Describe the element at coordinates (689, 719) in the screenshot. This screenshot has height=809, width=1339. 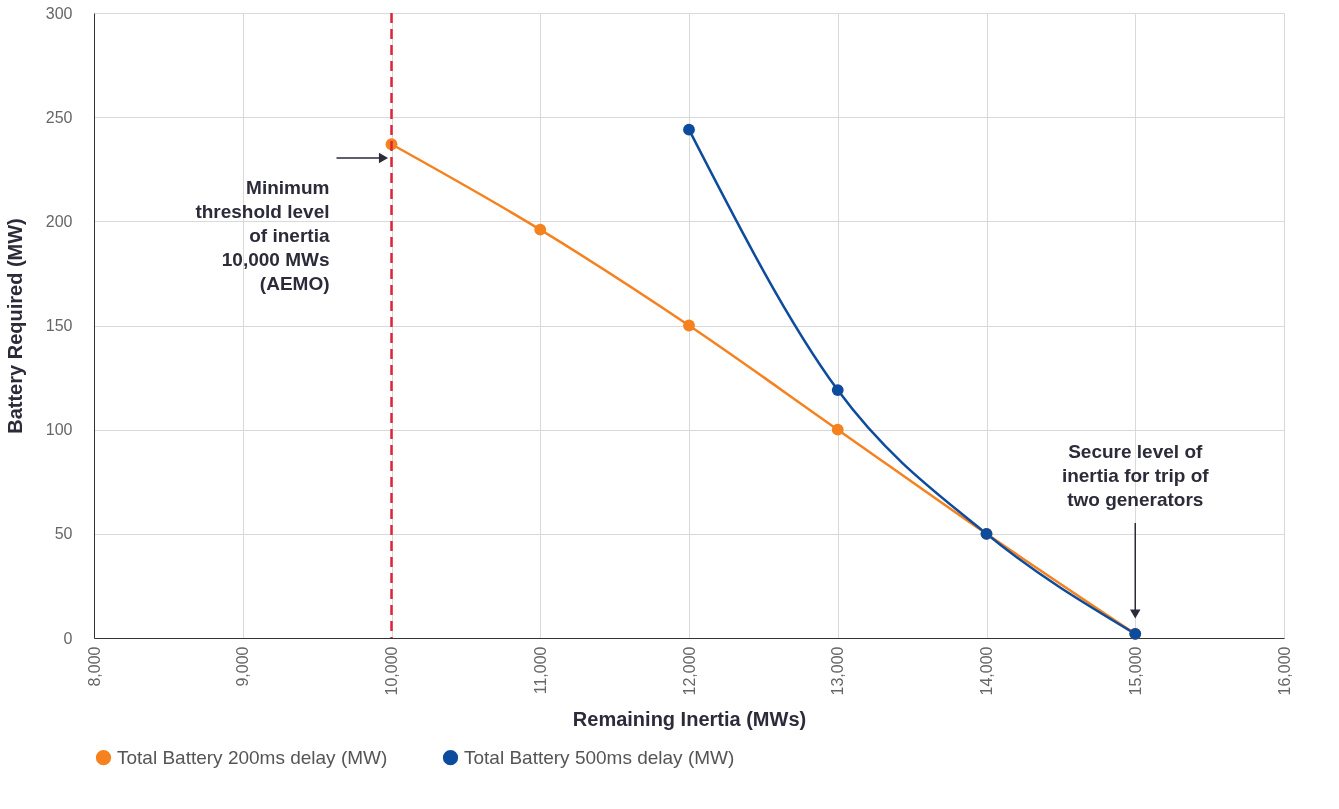
I see `x-axis-title: Remaining Inertia (MWs)` at that location.